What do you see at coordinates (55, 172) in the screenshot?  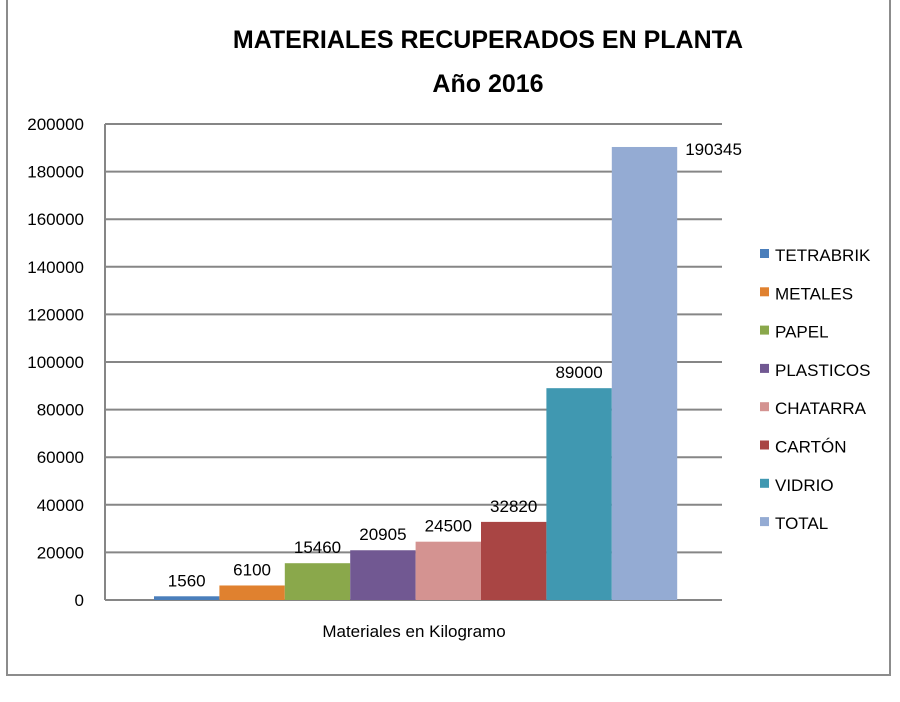 I see `y-tick-label: 180000` at bounding box center [55, 172].